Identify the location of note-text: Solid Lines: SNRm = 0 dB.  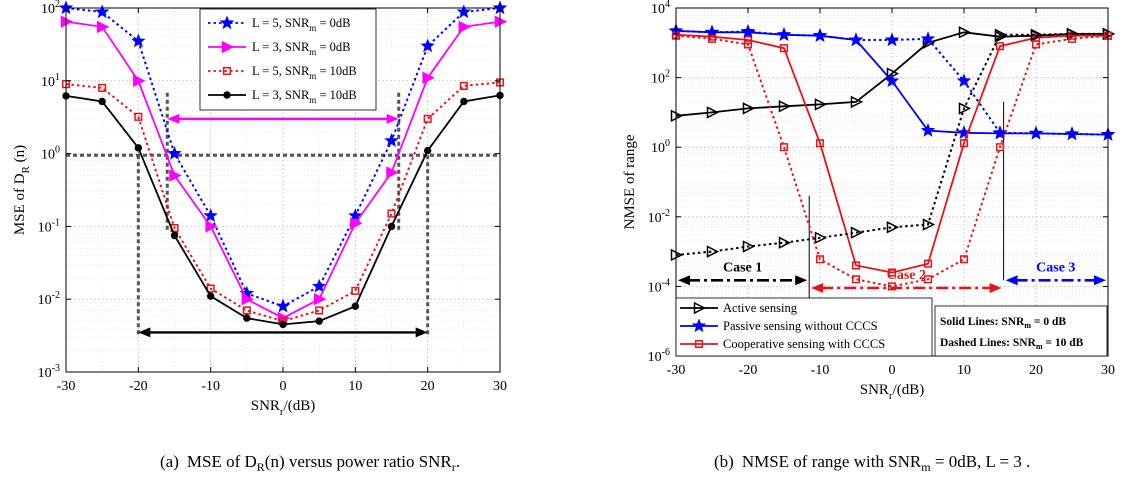
(1003, 323).